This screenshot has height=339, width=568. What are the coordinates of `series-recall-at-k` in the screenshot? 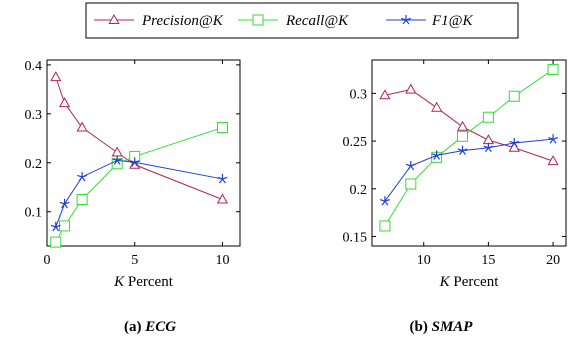 It's located at (139, 185).